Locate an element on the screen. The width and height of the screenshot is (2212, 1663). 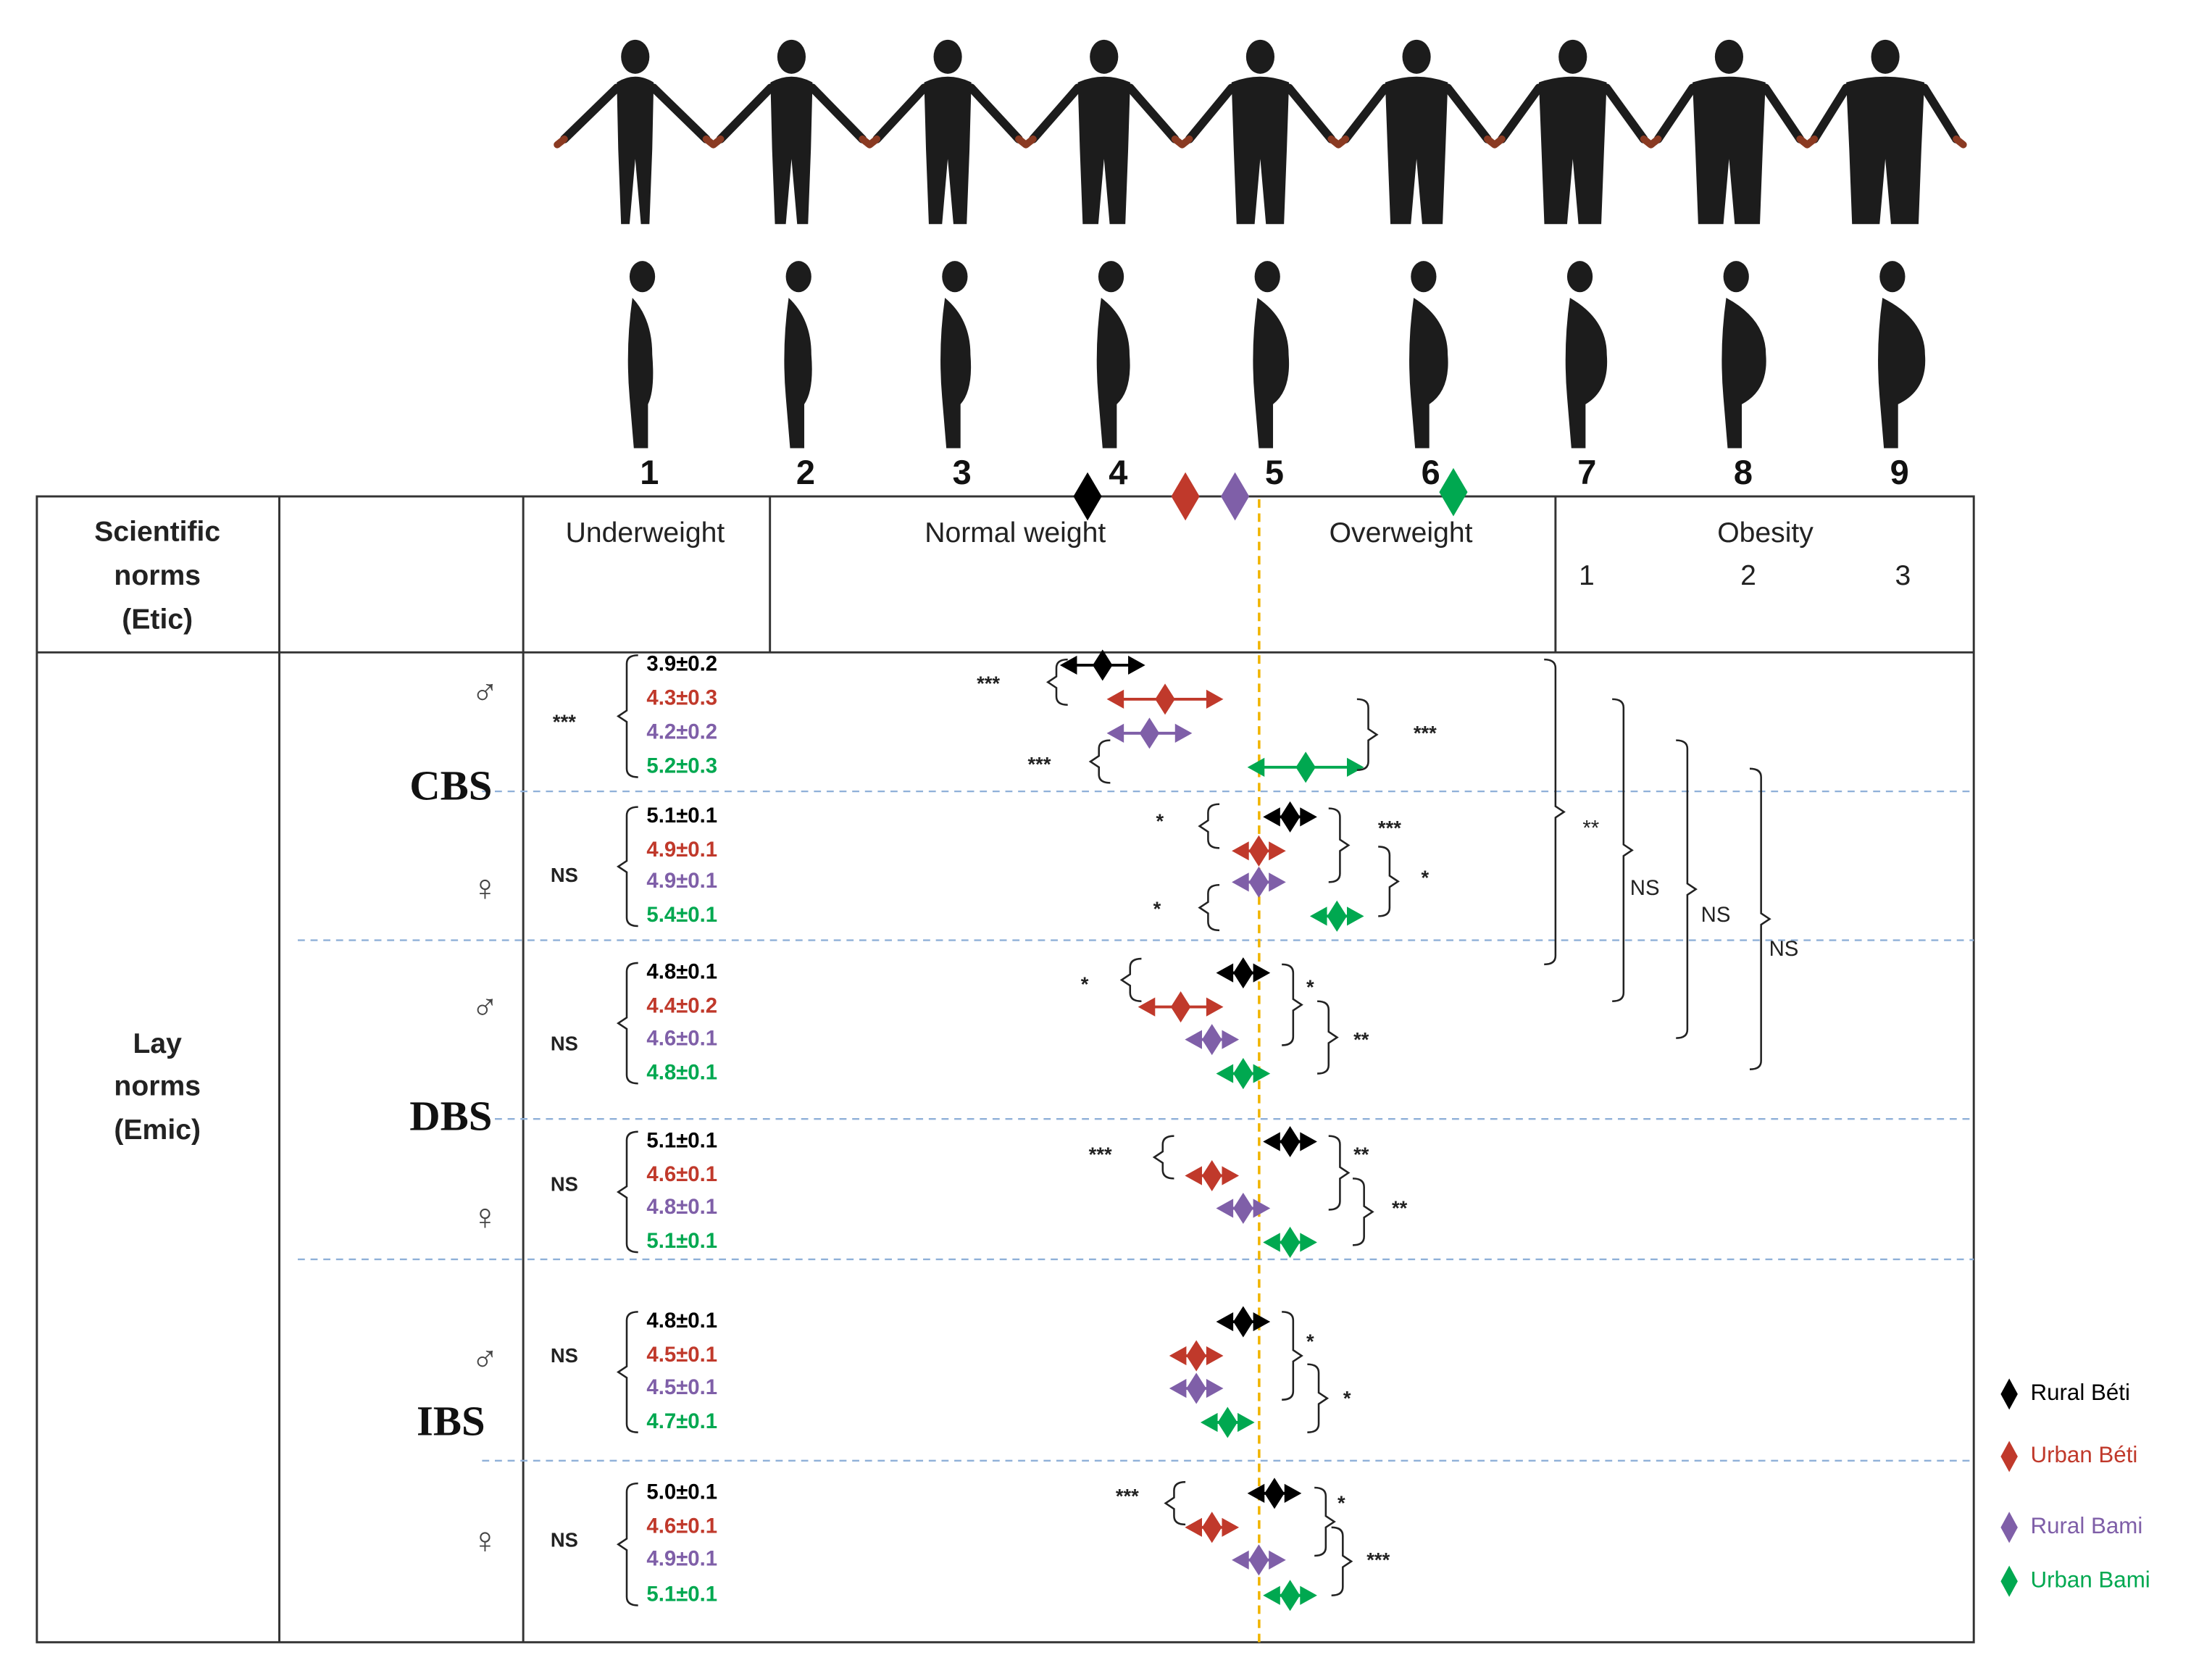
comparison-label: ** is located at coordinates (1361, 1040).